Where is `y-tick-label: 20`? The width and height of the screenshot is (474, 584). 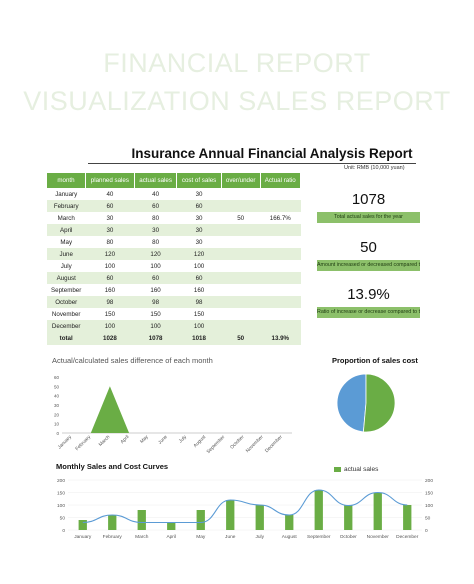 y-tick-label: 20 is located at coordinates (57, 414).